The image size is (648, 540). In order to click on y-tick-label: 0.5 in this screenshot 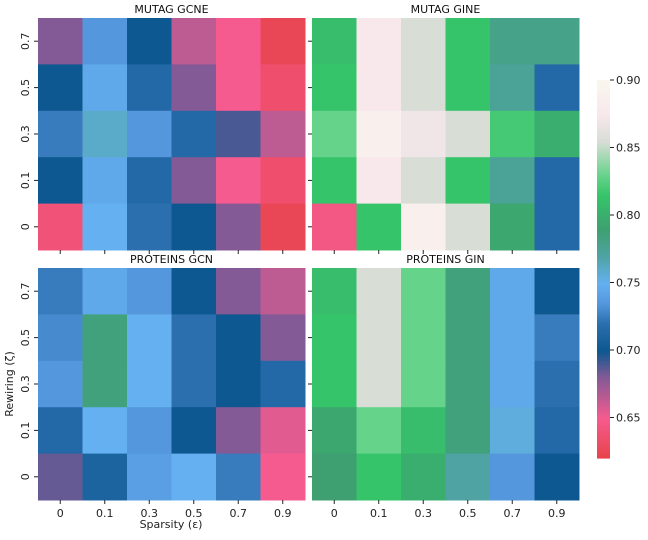, I will do `click(25, 338)`.